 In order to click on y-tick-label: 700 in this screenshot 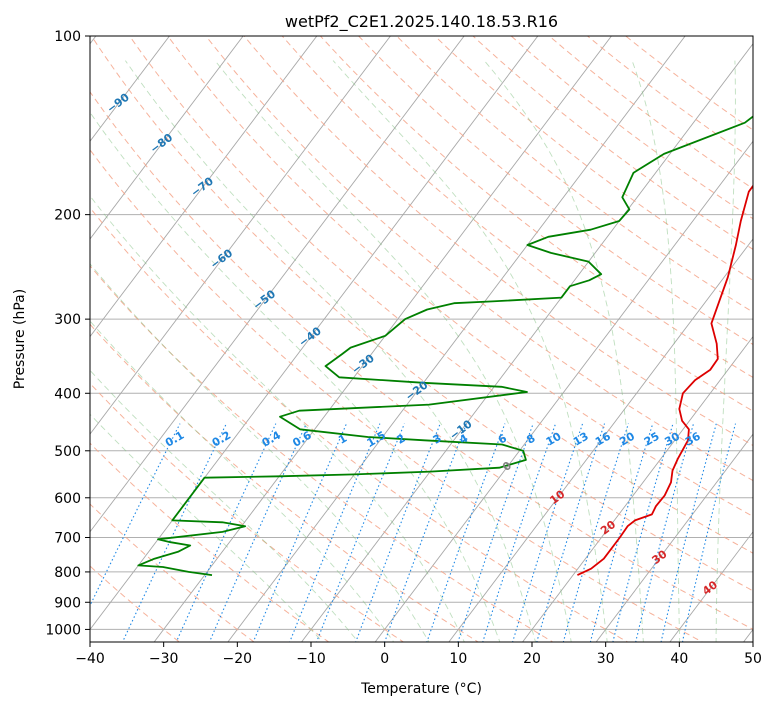, I will do `click(67, 539)`.